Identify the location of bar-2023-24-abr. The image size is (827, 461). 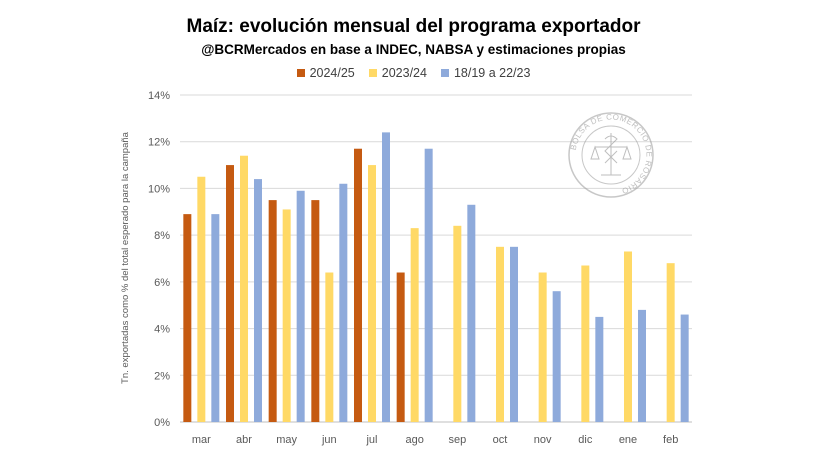
(244, 288).